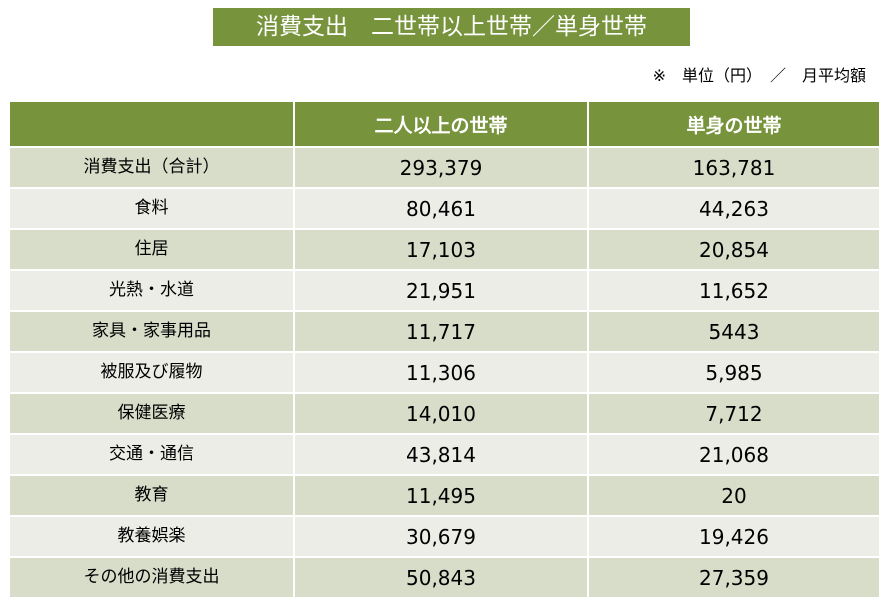 The image size is (888, 603). I want to click on table-row: 住居 17,103 20,854, so click(444, 249).